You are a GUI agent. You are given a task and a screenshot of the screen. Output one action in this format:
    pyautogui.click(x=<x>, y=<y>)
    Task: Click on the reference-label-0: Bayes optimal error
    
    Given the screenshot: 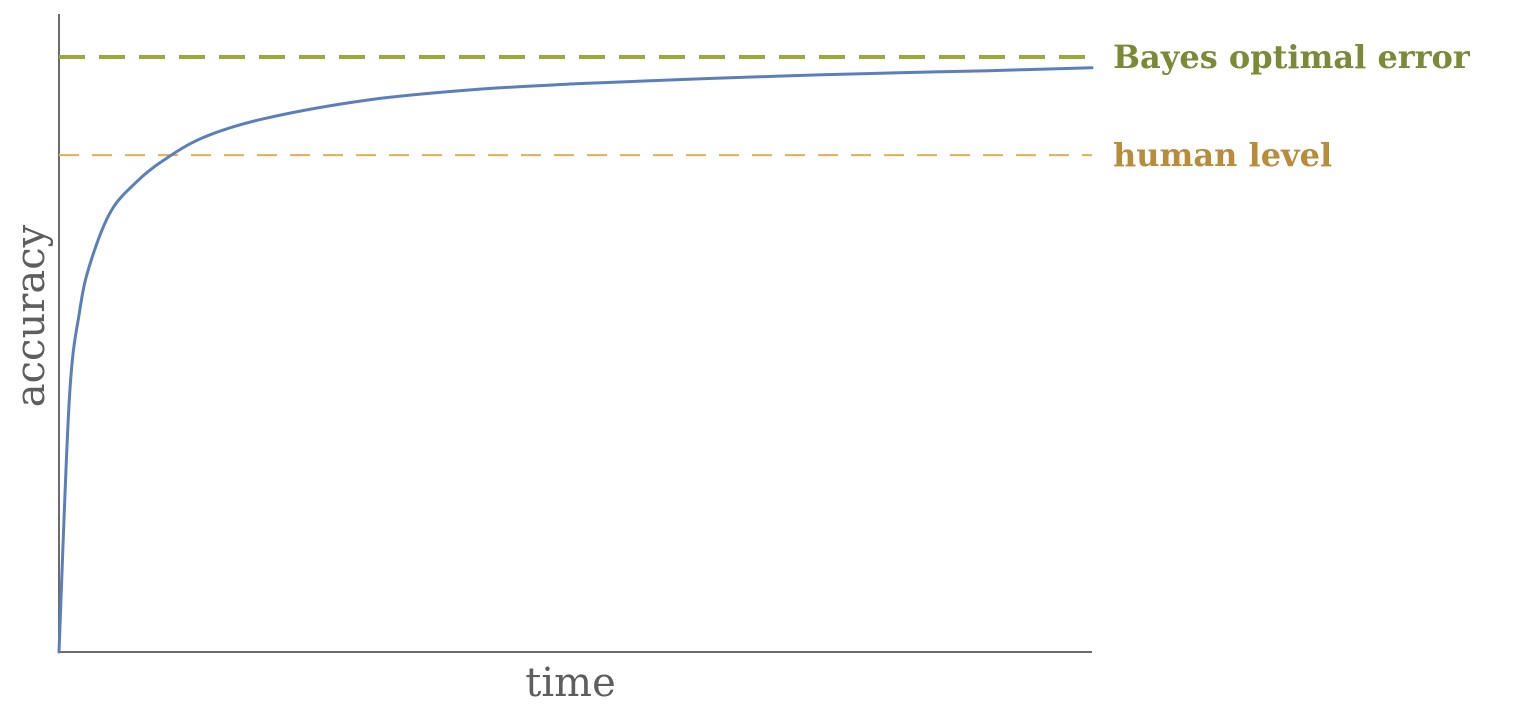 What is the action you would take?
    pyautogui.click(x=1292, y=57)
    